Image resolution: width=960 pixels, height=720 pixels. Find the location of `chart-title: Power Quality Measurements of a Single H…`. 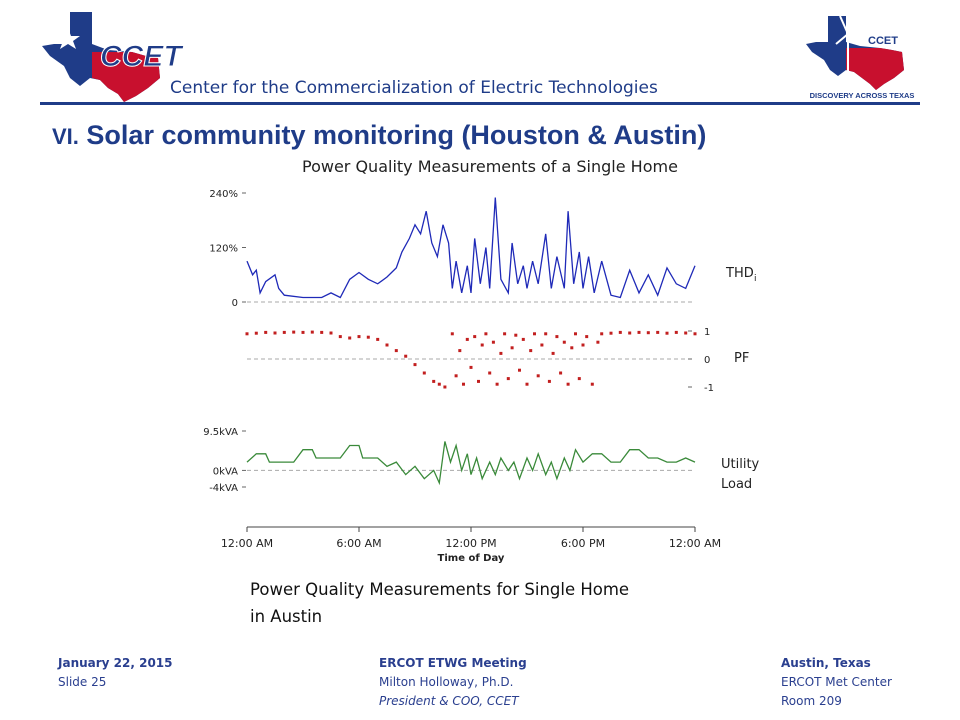

chart-title: Power Quality Measurements of a Single H… is located at coordinates (490, 166).